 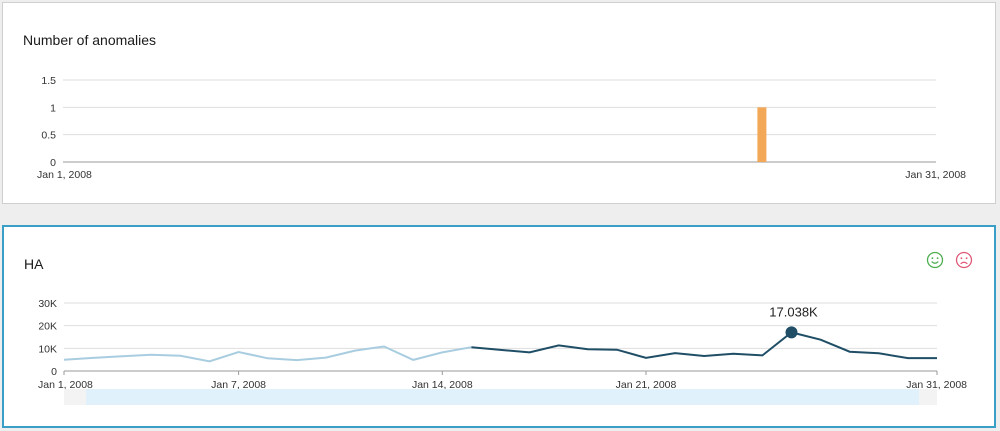 I want to click on y-tick-label: 1.5, so click(x=48, y=81).